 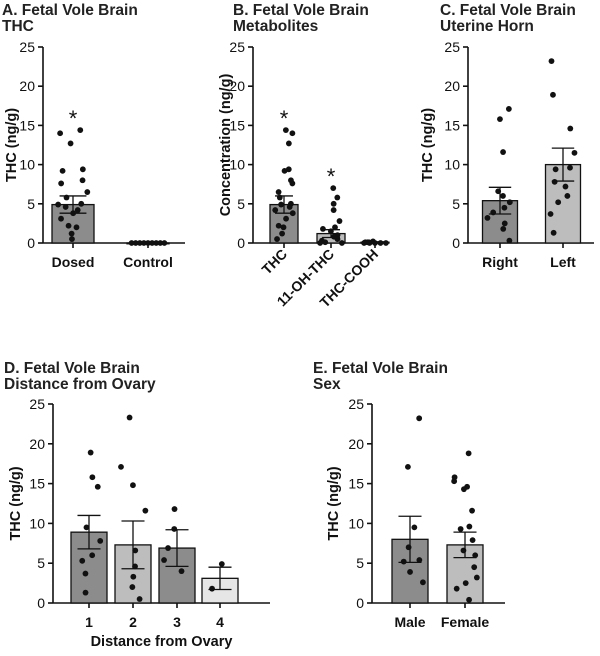 What do you see at coordinates (274, 262) in the screenshot?
I see `x-tick-label: THC` at bounding box center [274, 262].